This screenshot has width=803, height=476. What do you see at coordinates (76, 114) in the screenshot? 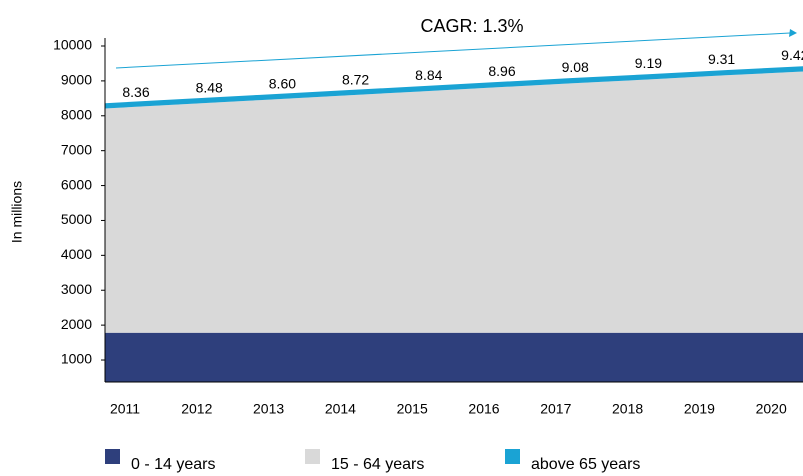
I see `y-tick-label: 8000` at bounding box center [76, 114].